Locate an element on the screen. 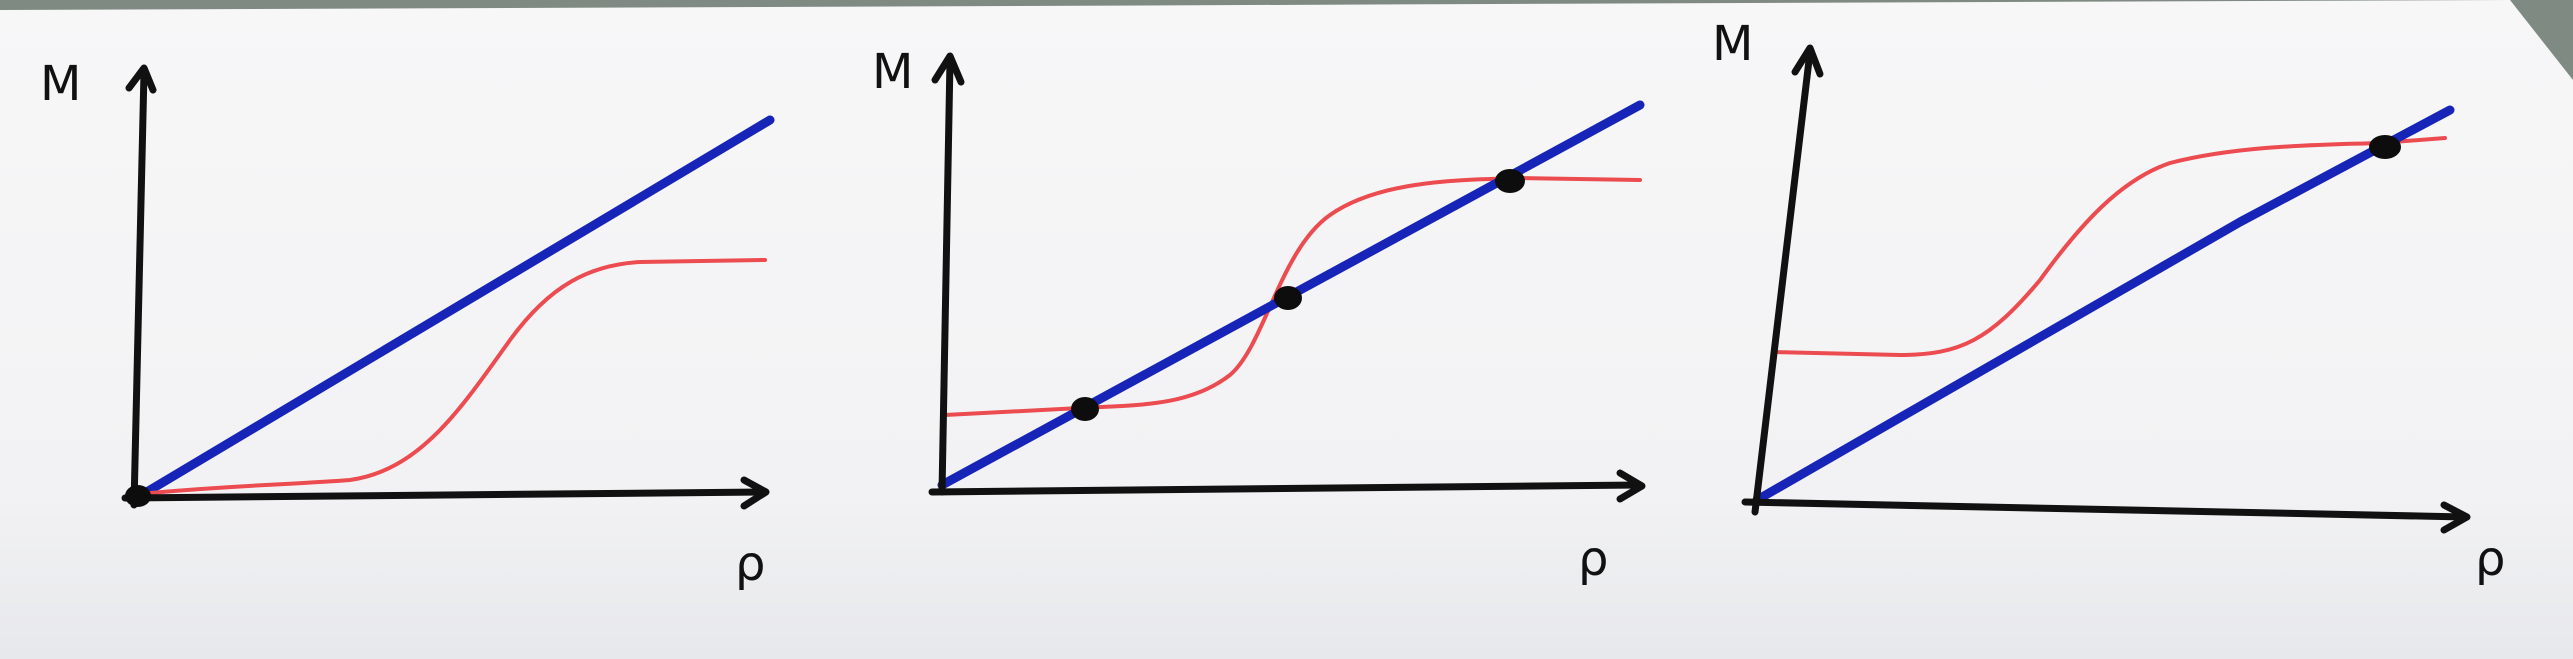 This screenshot has height=659, width=2573. panel-1-x-axis-label: ρ is located at coordinates (750, 564).